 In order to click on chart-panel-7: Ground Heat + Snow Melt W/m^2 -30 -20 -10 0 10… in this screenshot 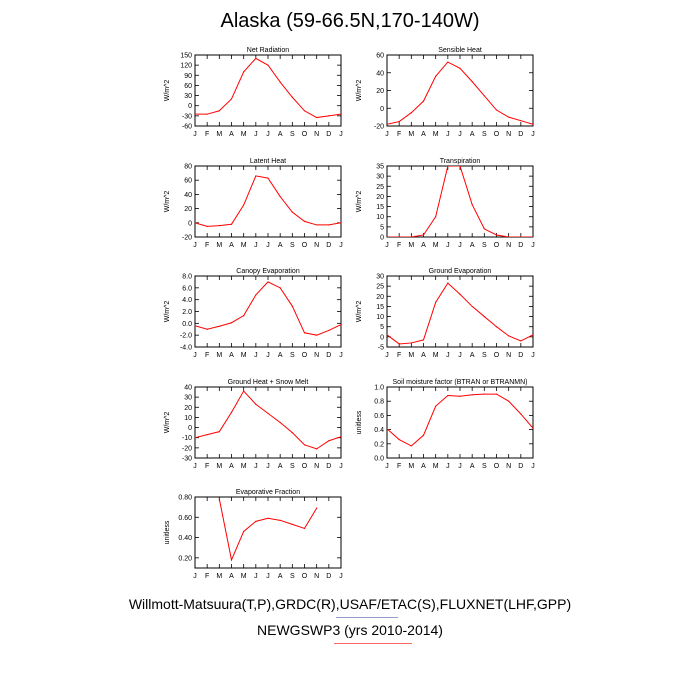, I will do `click(253, 424)`.